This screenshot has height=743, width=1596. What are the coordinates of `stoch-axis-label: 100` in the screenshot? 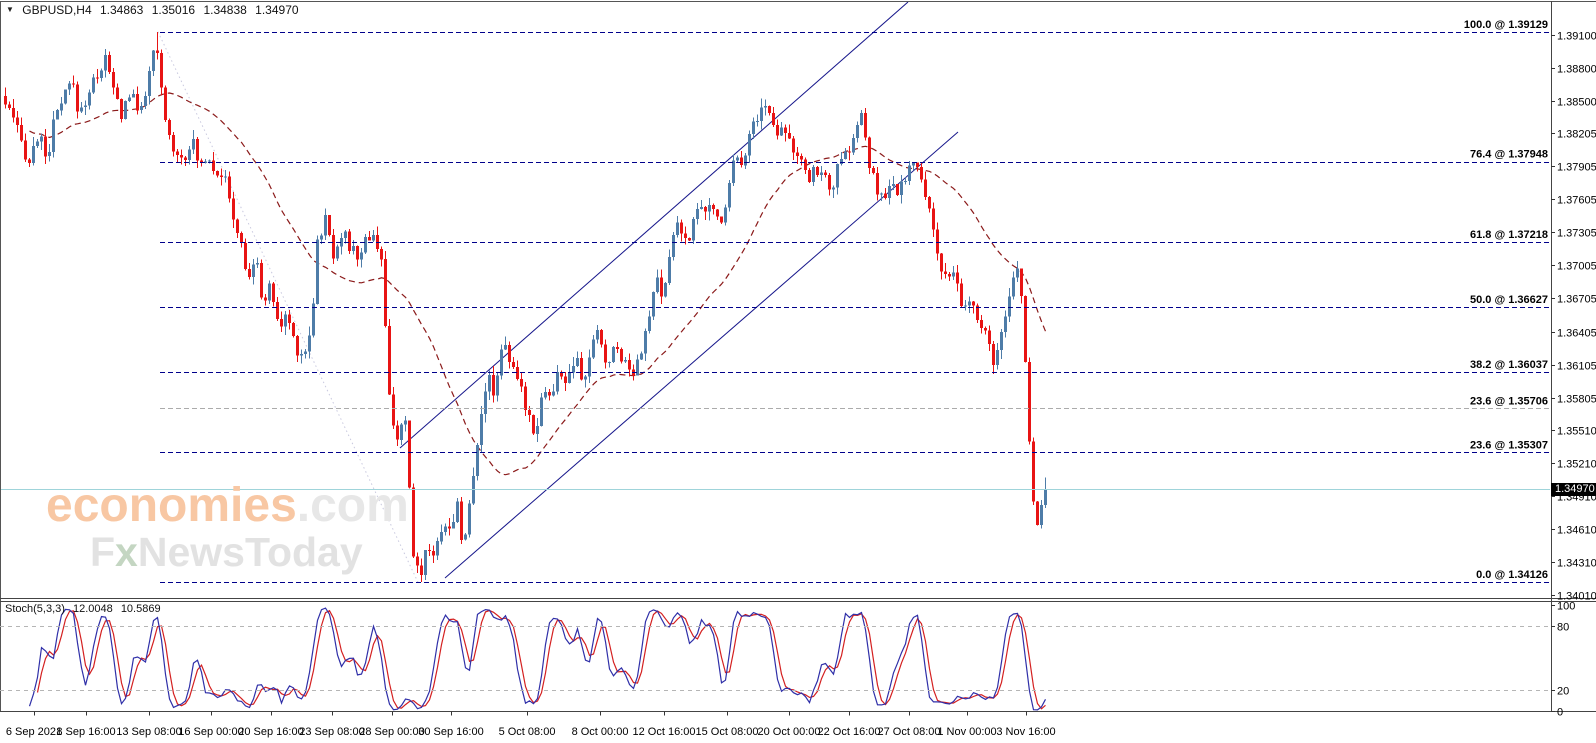 It's located at (1566, 607).